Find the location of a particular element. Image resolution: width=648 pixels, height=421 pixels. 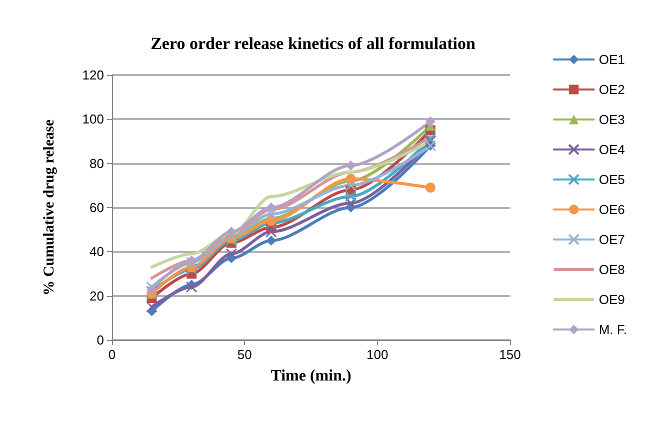

y-tick-label: 20 is located at coordinates (97, 296).